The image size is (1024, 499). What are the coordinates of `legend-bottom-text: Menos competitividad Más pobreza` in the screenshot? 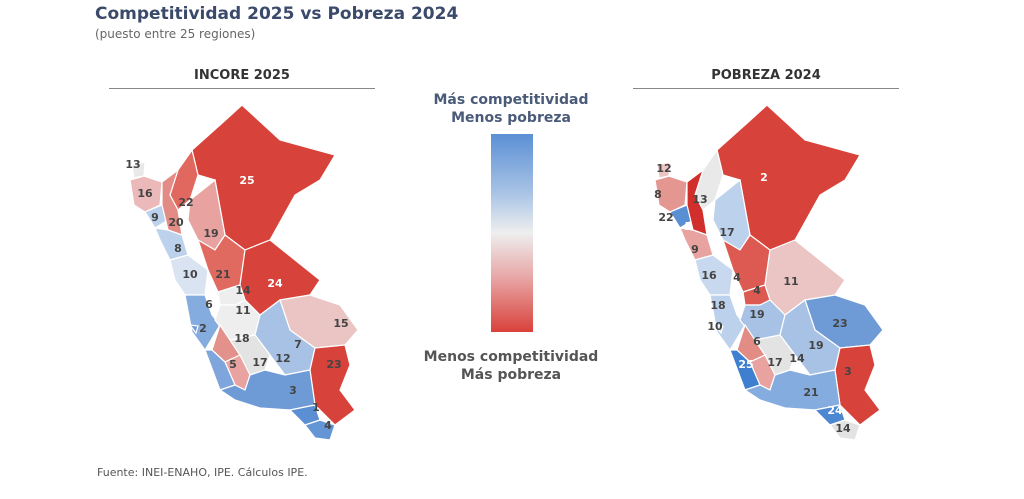 It's located at (511, 366).